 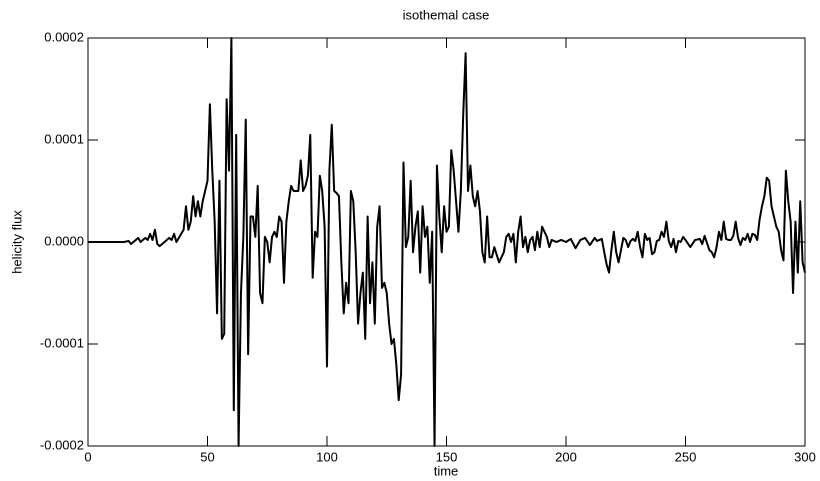 What do you see at coordinates (327, 456) in the screenshot?
I see `x-tick-label: 100` at bounding box center [327, 456].